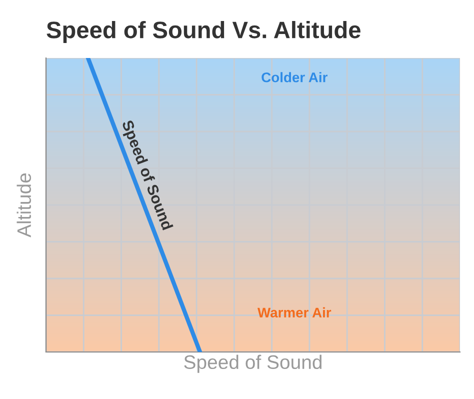  What do you see at coordinates (24, 205) in the screenshot?
I see `y-axis-title: Altitude` at bounding box center [24, 205].